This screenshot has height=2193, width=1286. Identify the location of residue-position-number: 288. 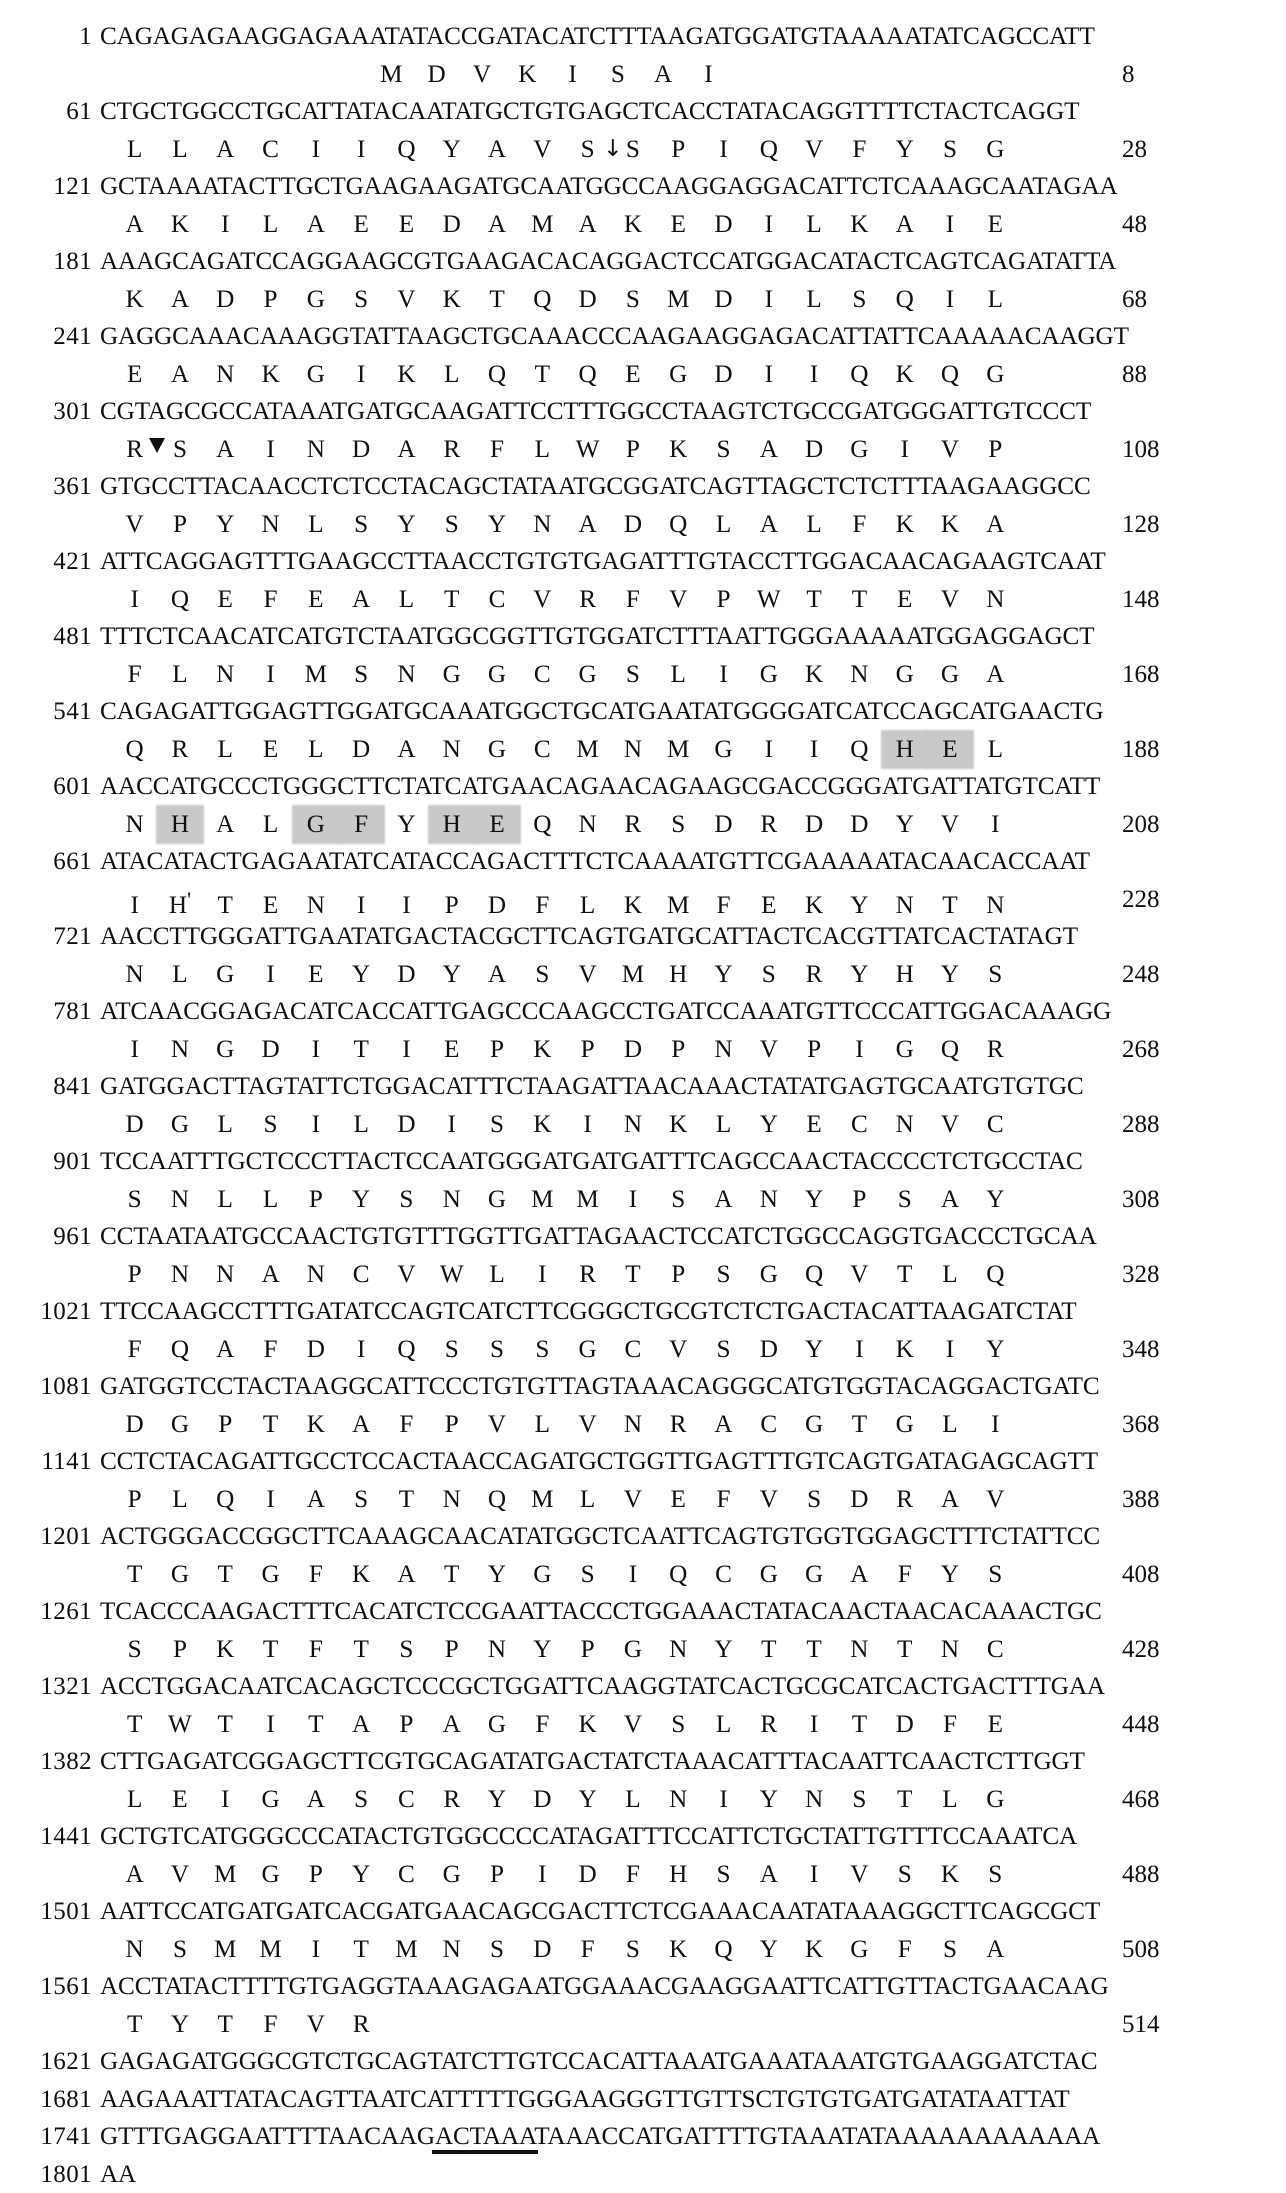
(1164, 1125).